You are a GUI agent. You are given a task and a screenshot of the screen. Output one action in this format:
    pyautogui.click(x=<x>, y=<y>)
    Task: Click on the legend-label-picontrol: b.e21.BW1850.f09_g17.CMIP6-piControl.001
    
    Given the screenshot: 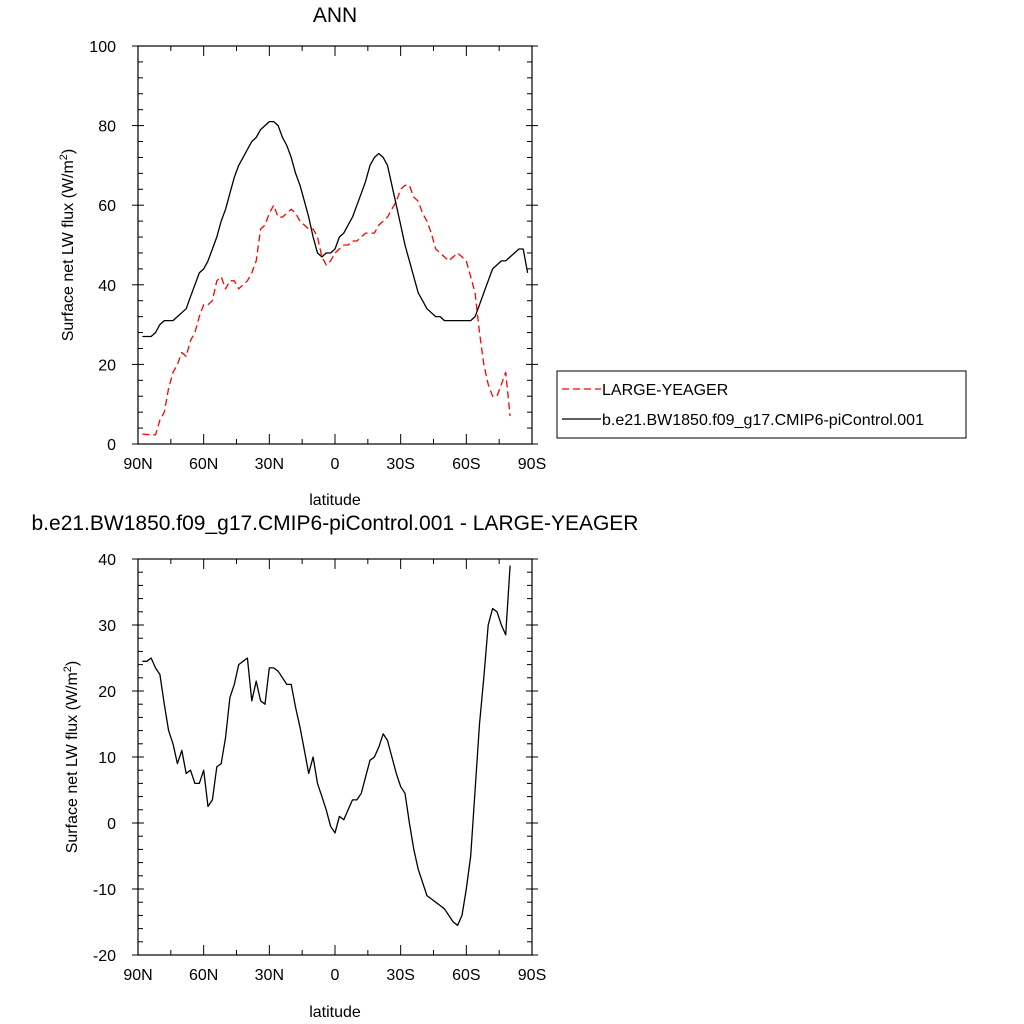 What is the action you would take?
    pyautogui.click(x=763, y=420)
    